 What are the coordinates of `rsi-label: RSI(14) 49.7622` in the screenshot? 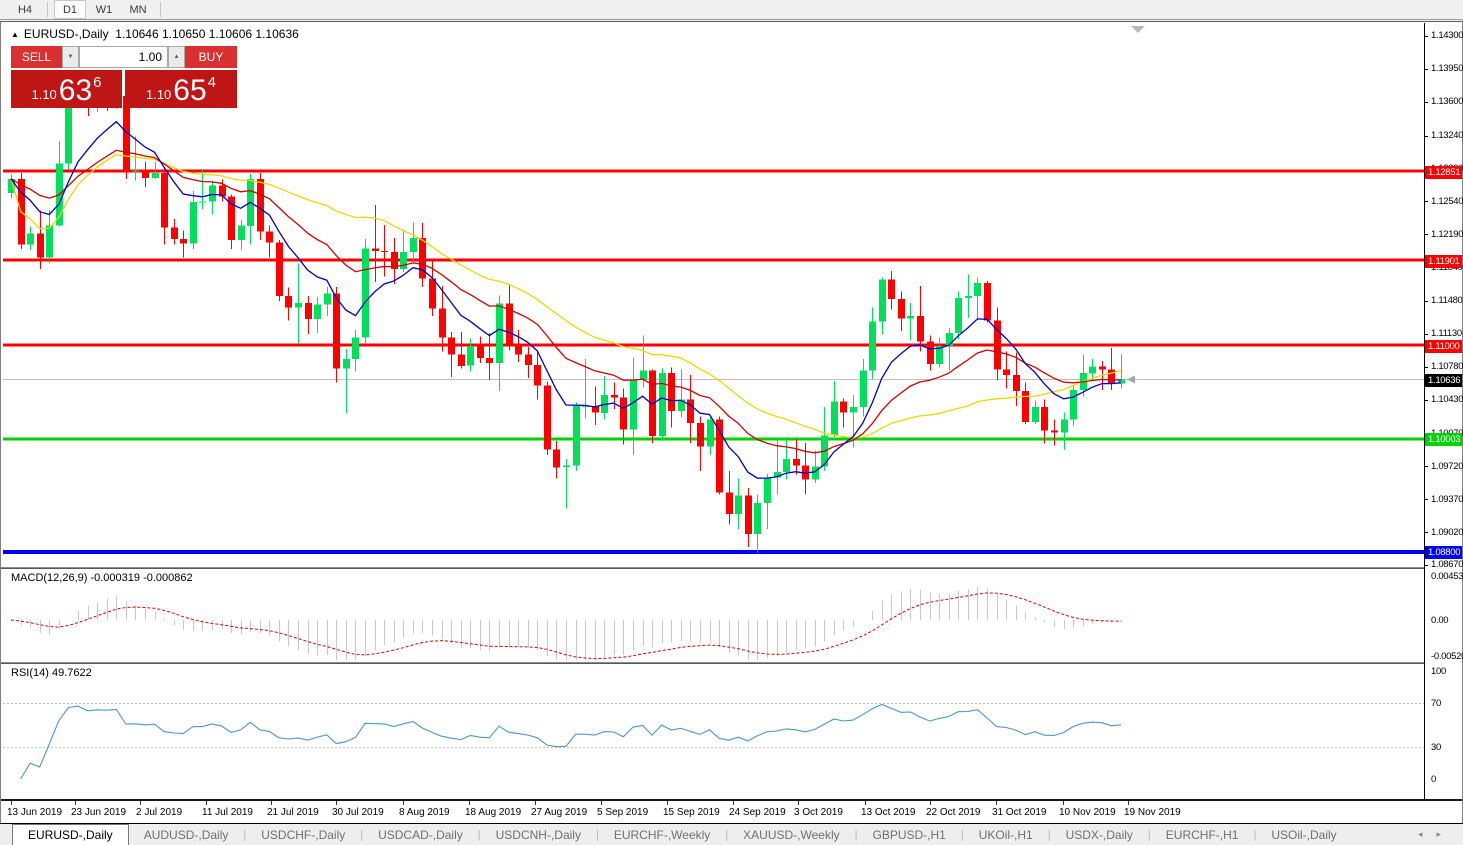 It's located at (51, 673).